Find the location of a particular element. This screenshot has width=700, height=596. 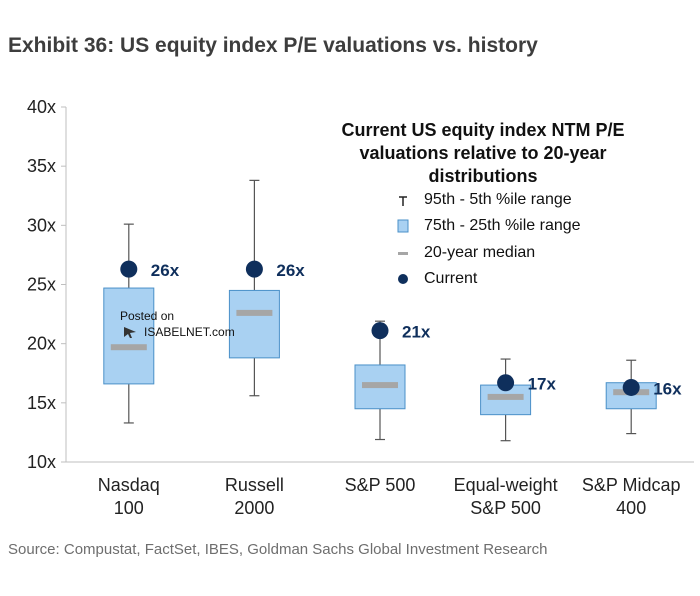

y-tick-label: 10x is located at coordinates (41, 462).